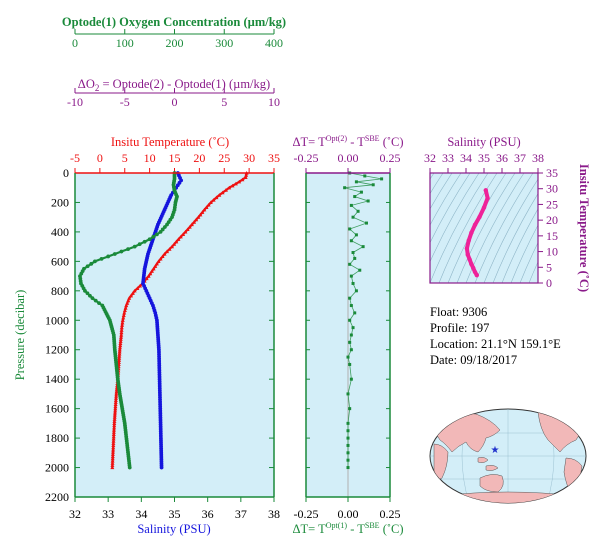 The width and height of the screenshot is (608, 554). Describe the element at coordinates (549, 267) in the screenshot. I see `ts-temperature-tick-label: 5` at that location.